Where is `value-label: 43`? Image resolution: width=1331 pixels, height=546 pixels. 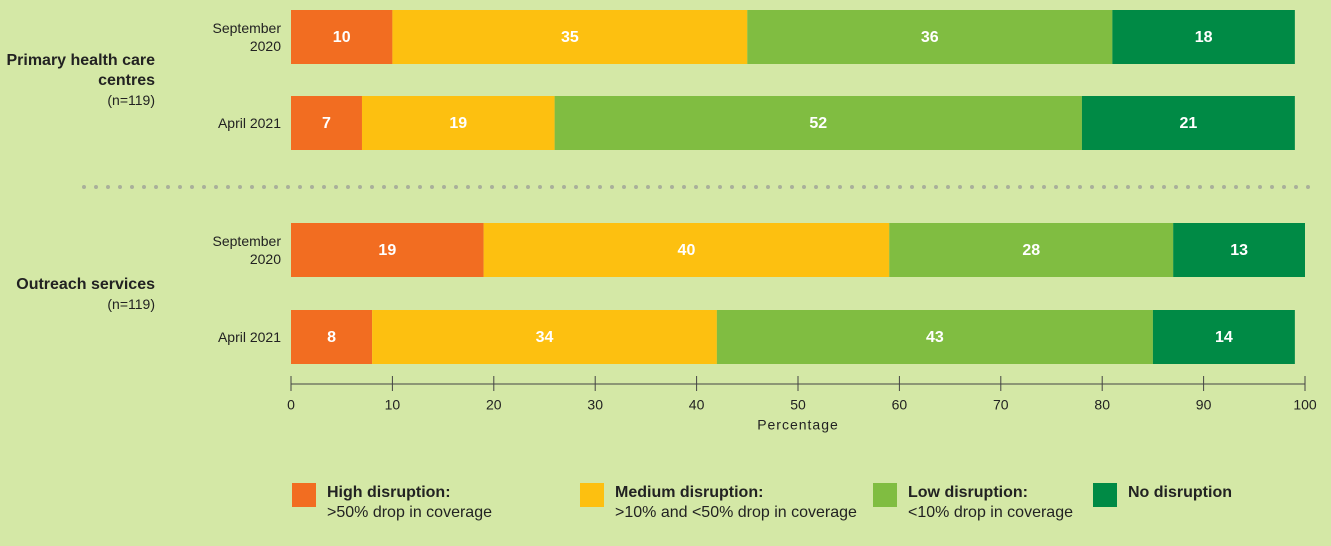 value-label: 43 is located at coordinates (935, 337).